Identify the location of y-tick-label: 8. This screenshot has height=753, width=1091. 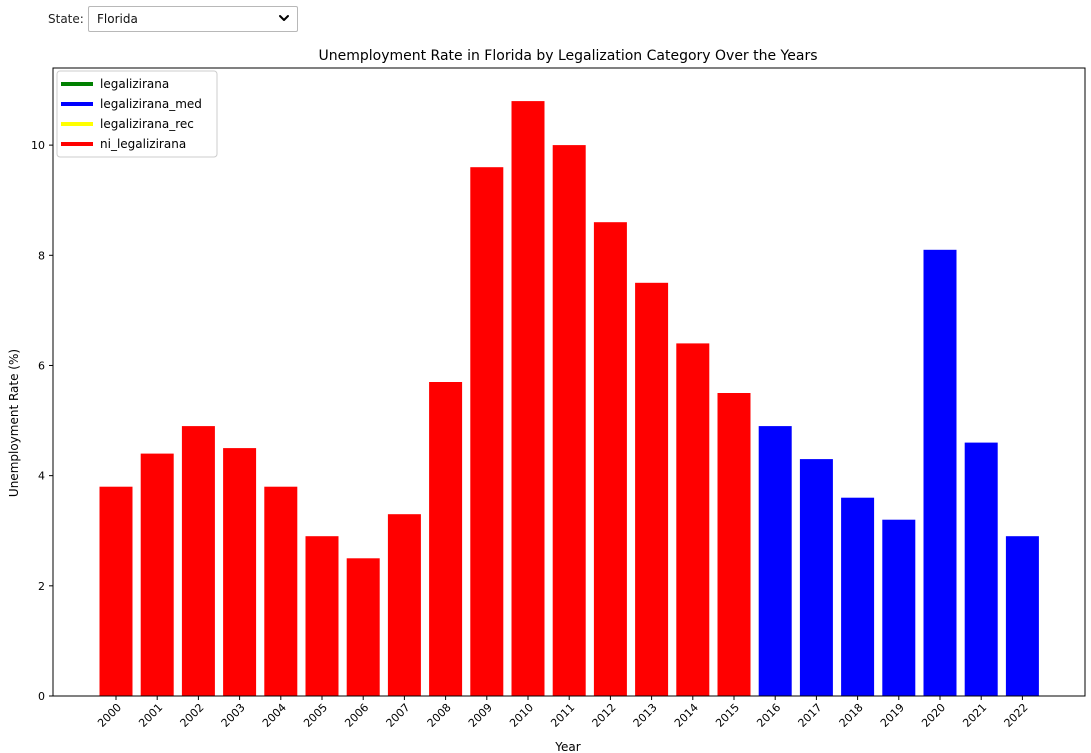
(41, 255).